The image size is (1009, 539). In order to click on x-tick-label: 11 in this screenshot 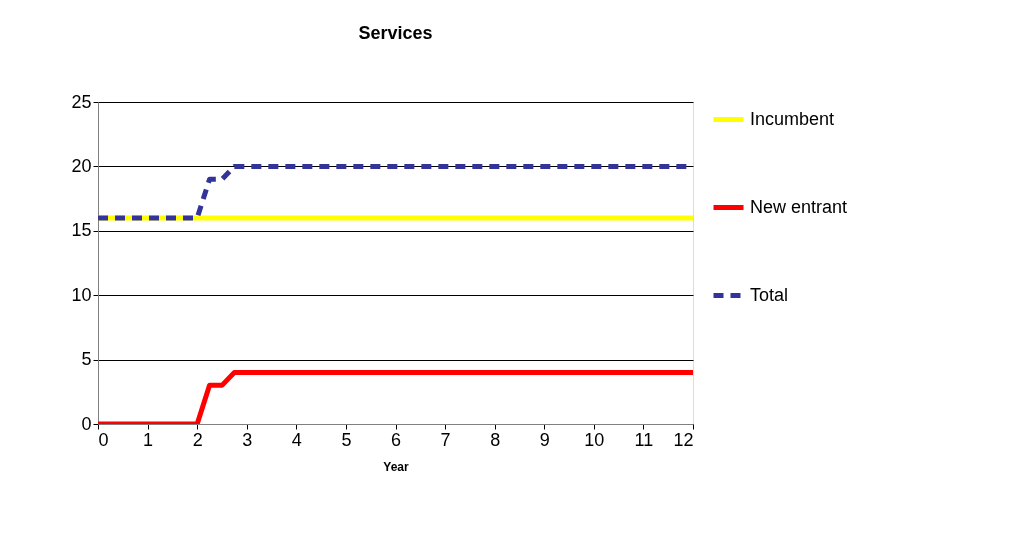, I will do `click(644, 439)`.